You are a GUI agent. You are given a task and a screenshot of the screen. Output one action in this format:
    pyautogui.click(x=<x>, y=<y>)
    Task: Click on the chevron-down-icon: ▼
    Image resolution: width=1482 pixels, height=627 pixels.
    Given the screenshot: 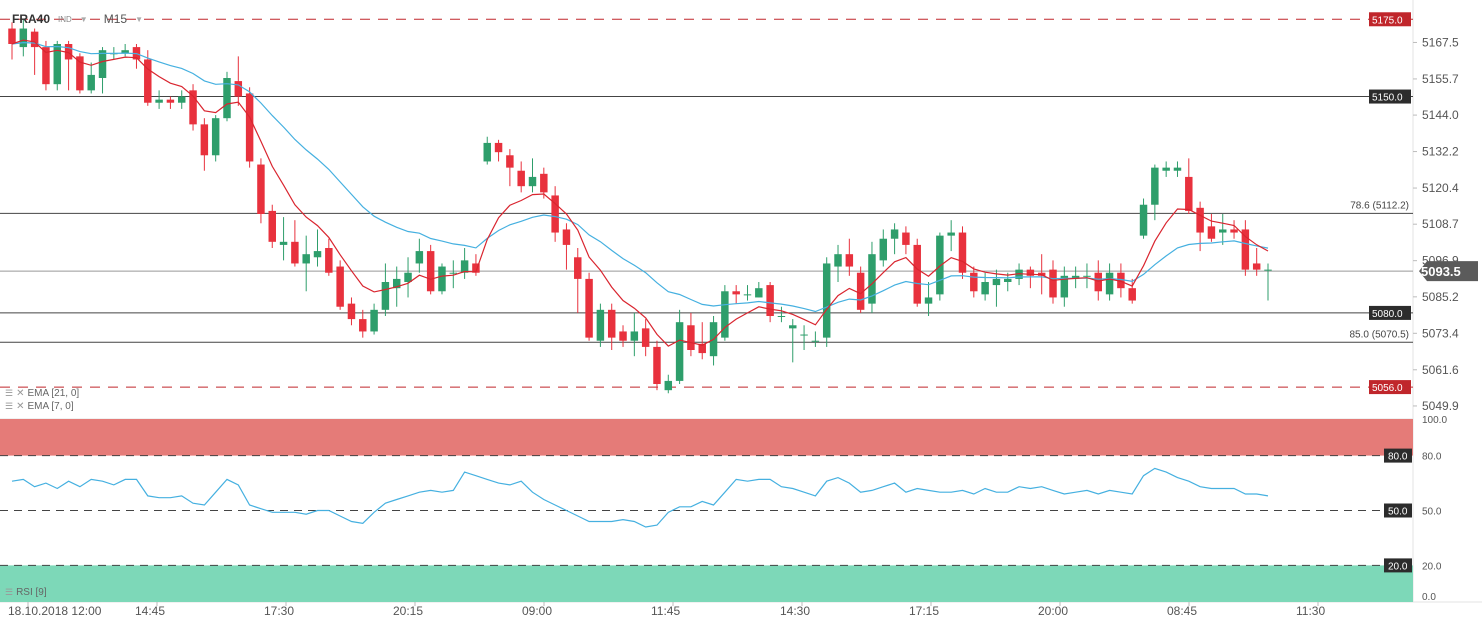 What is the action you would take?
    pyautogui.click(x=139, y=19)
    